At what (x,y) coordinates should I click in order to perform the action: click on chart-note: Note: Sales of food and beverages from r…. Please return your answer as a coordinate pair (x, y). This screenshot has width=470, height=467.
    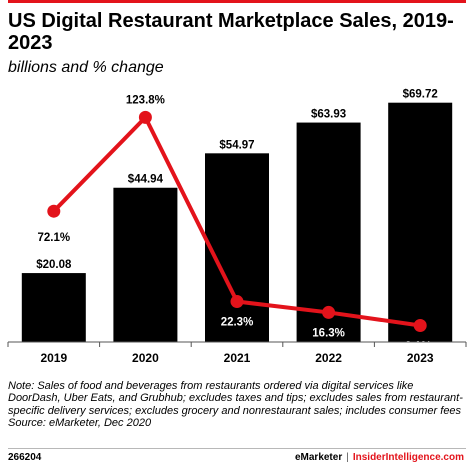
    Looking at the image, I should click on (235, 405).